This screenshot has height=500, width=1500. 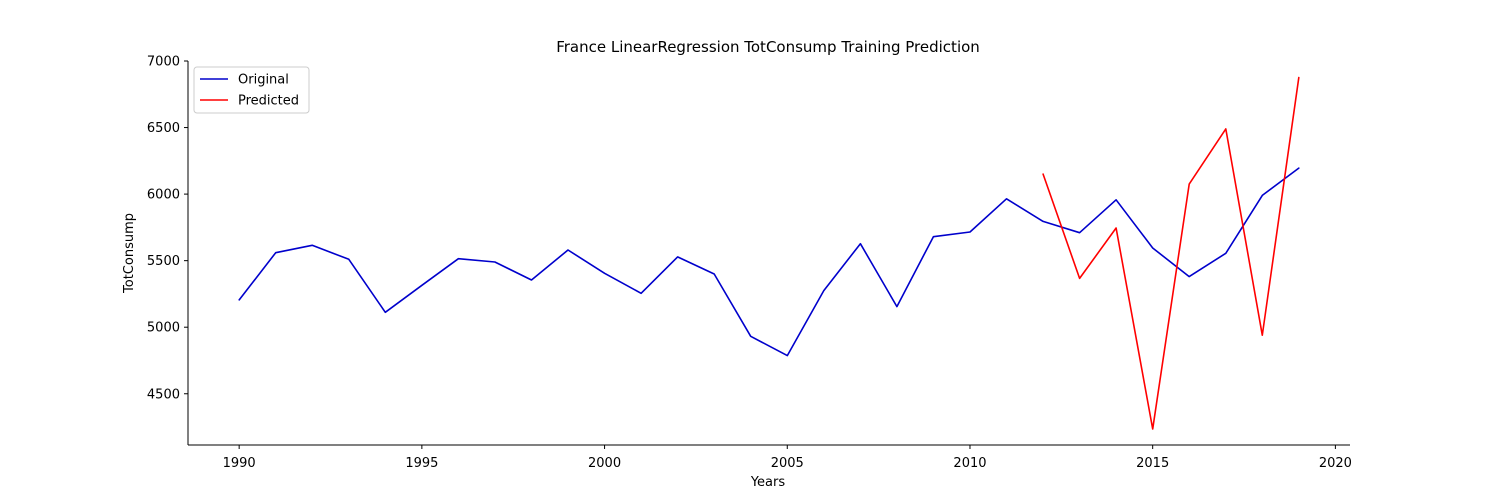 I want to click on x-tick-label: 2010, so click(x=969, y=463).